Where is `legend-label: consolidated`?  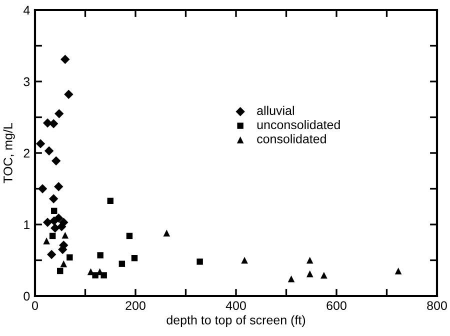 legend-label: consolidated is located at coordinates (291, 139).